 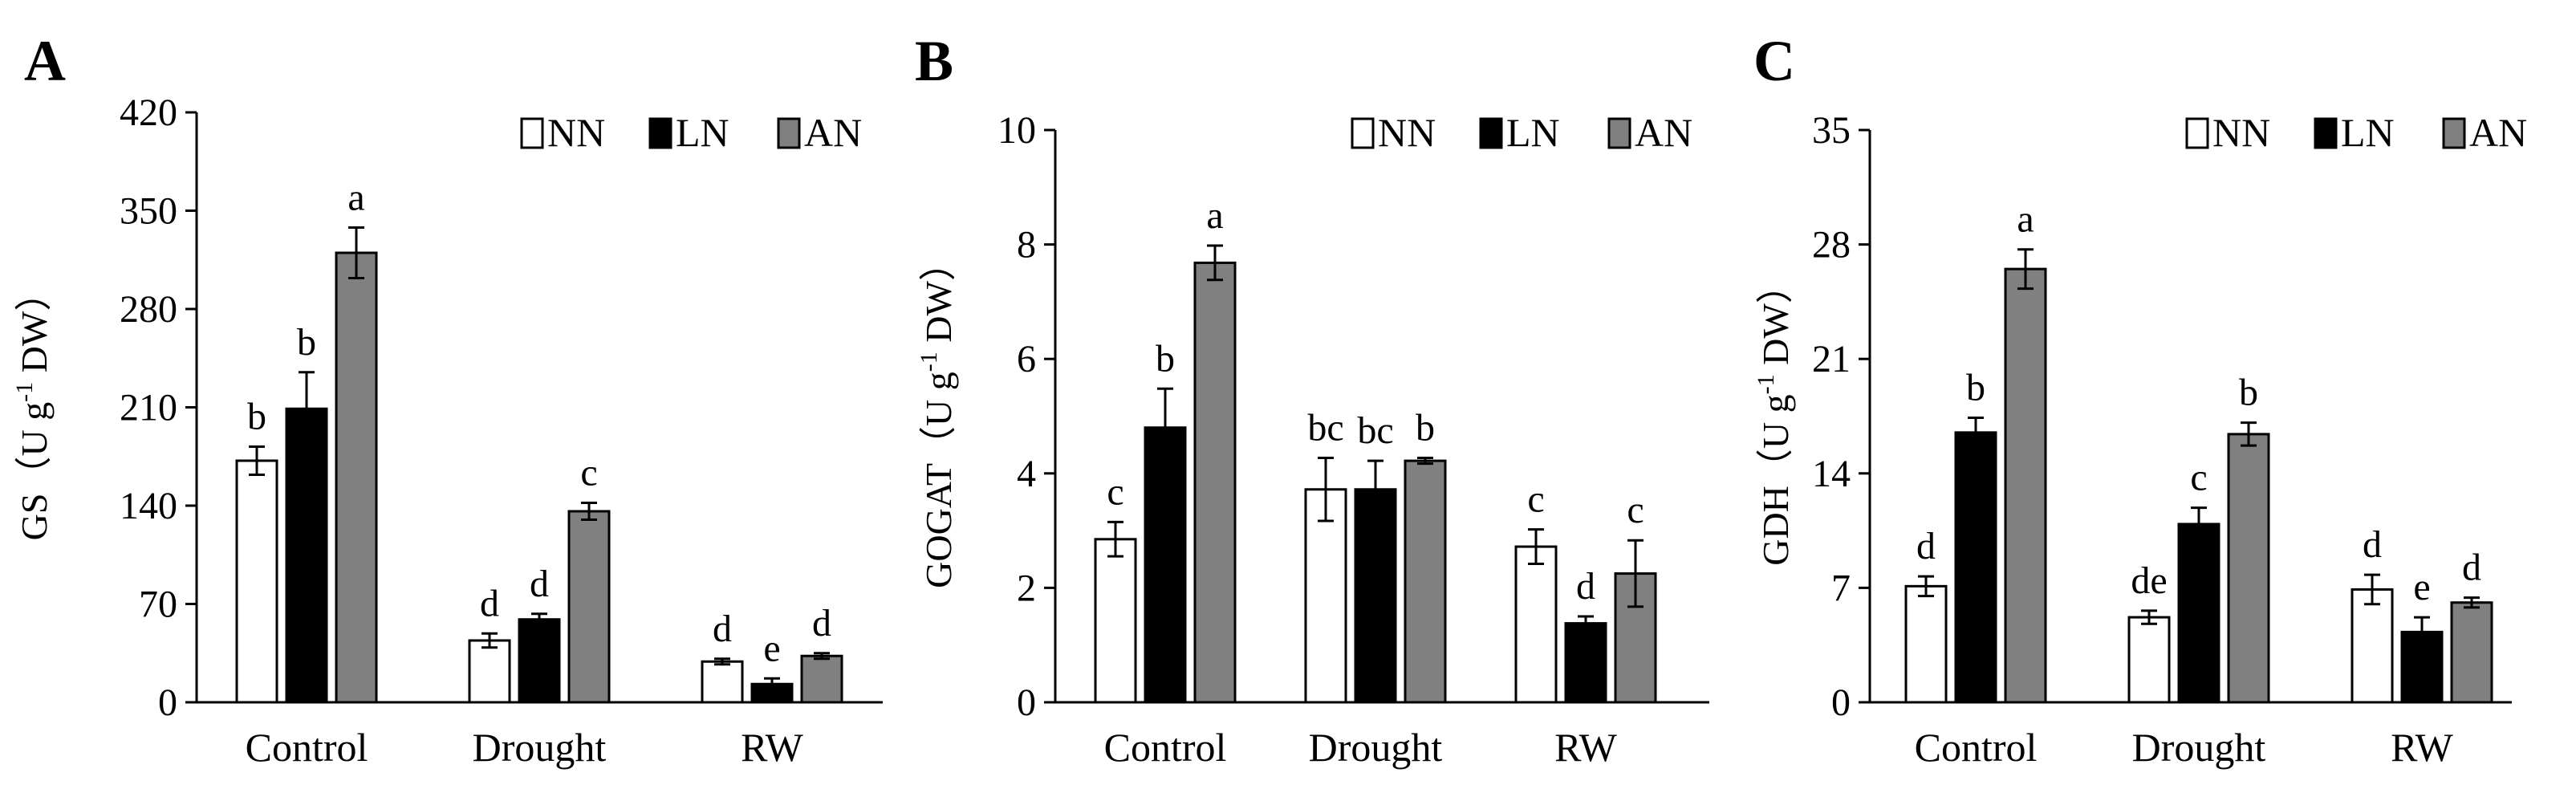 What do you see at coordinates (1831, 359) in the screenshot?
I see `y-tick-label: 21` at bounding box center [1831, 359].